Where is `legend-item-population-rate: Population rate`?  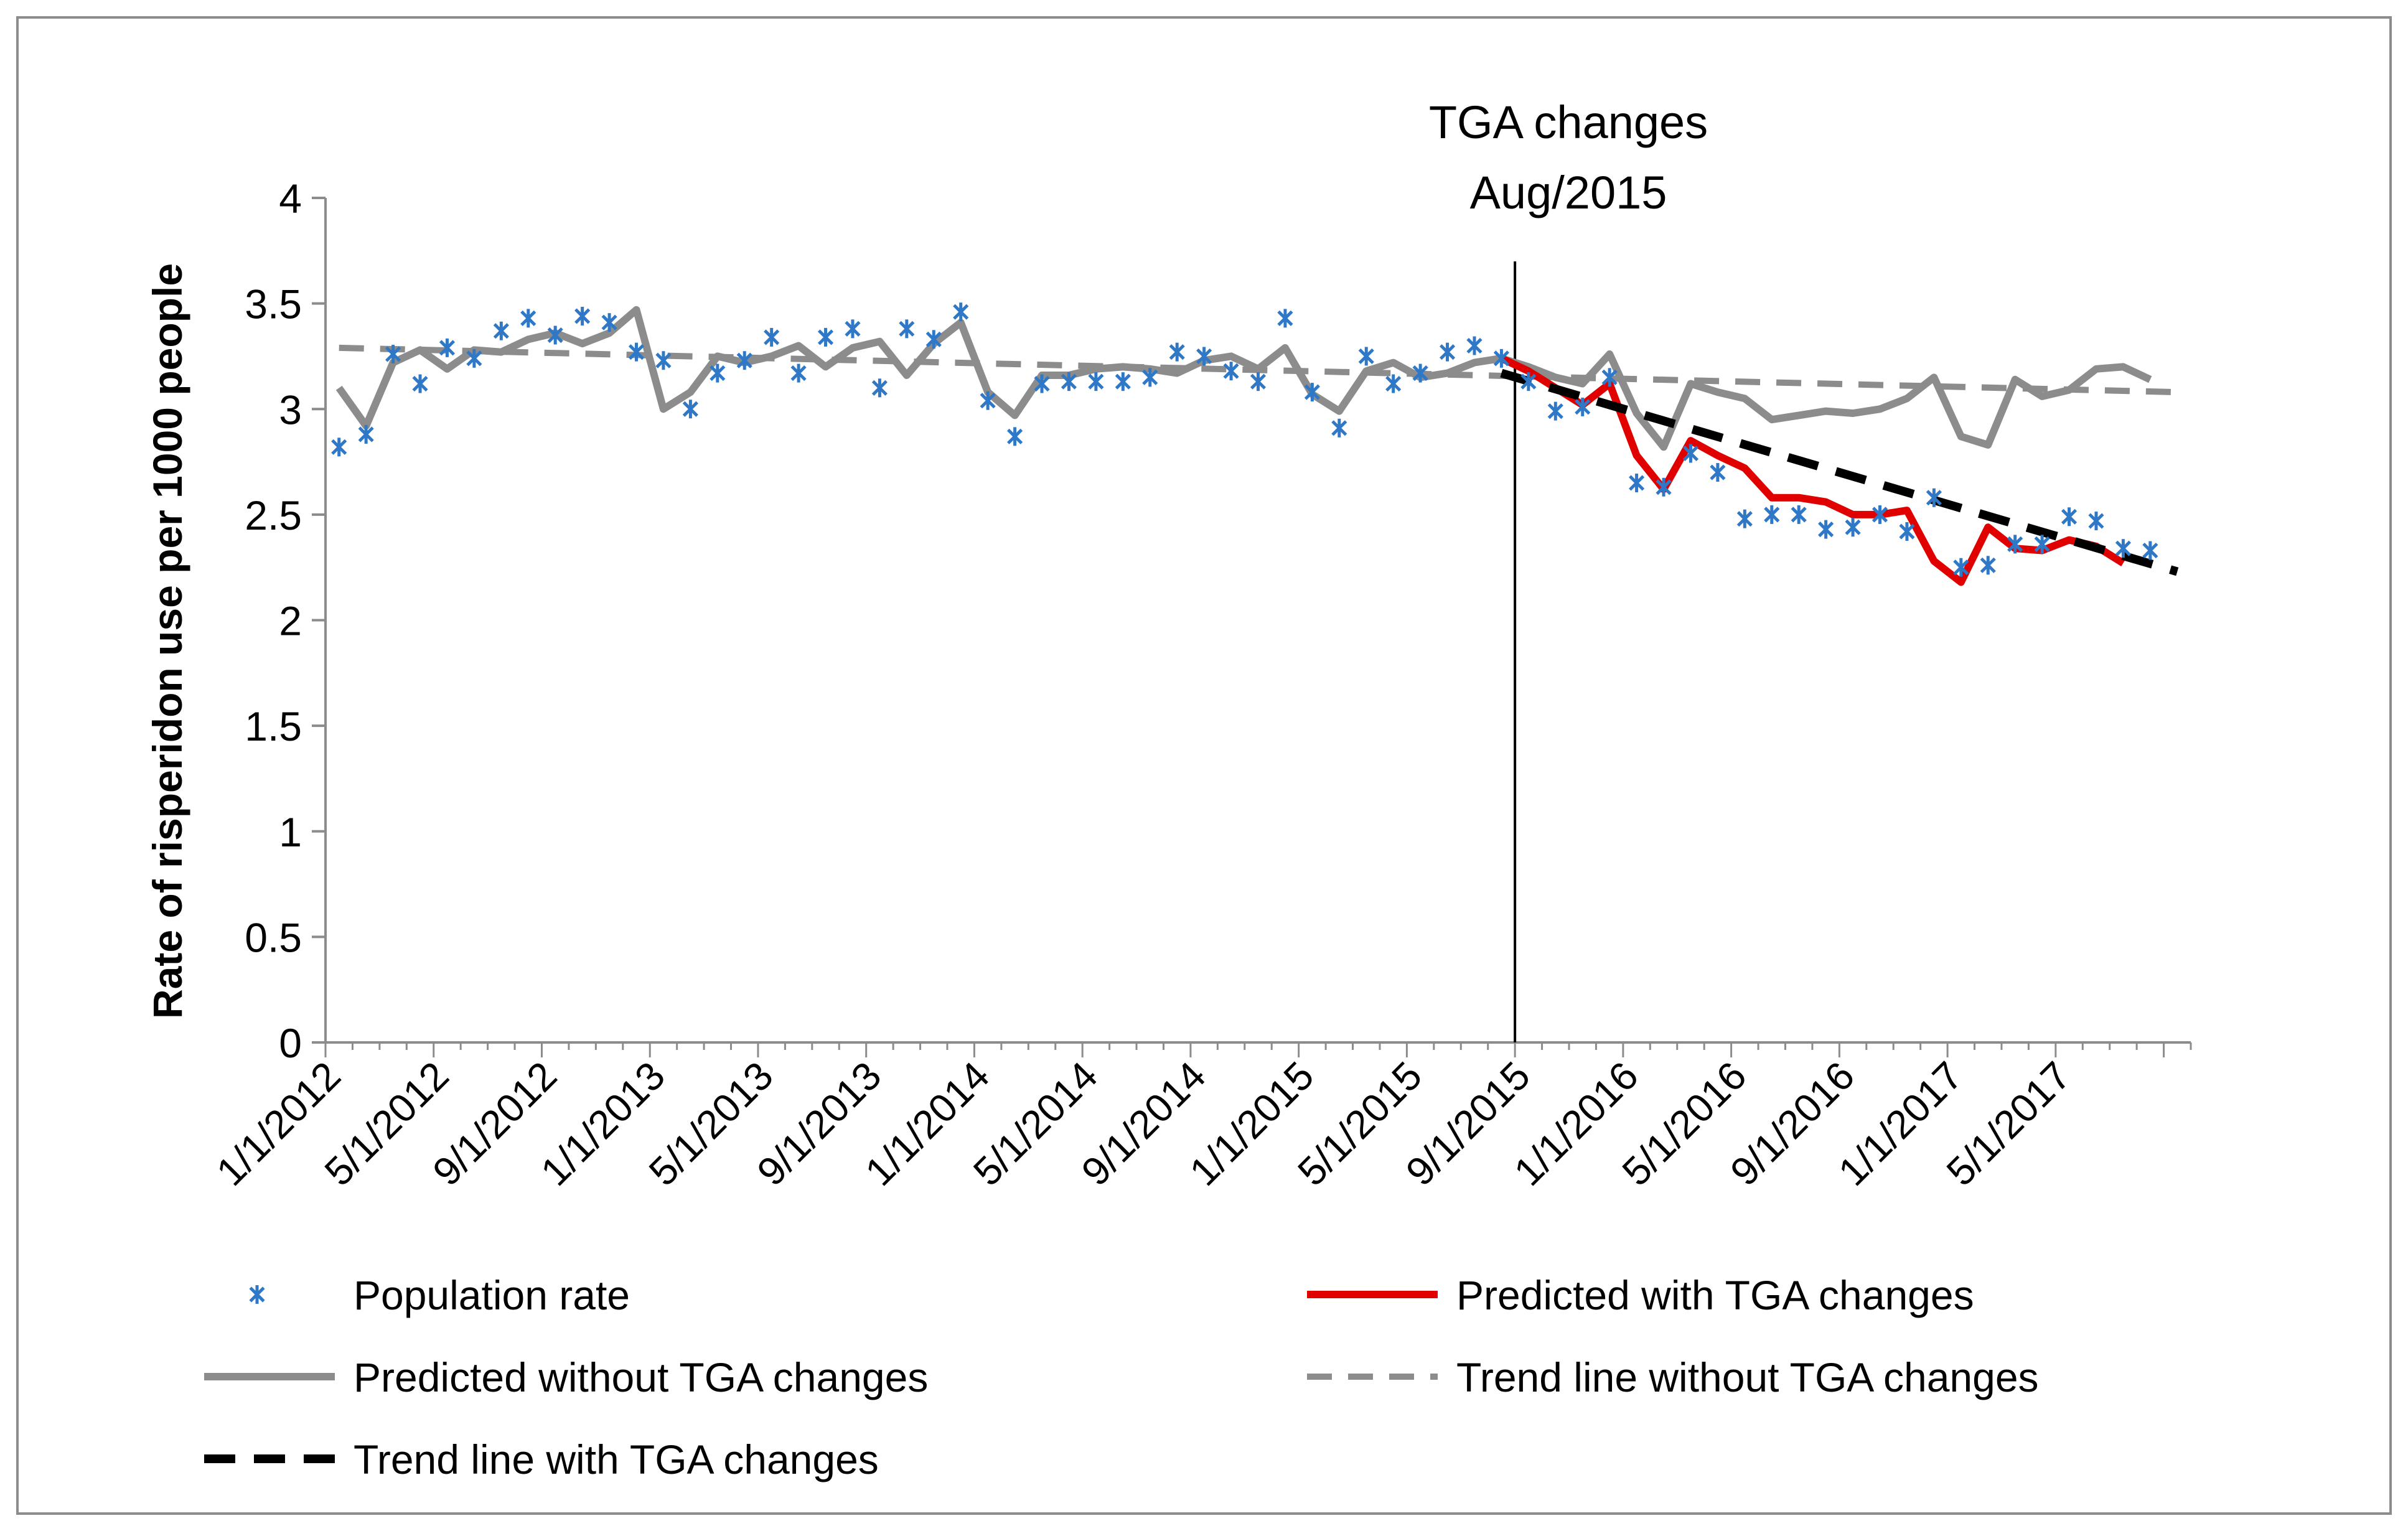
legend-item-population-rate: Population rate is located at coordinates (439, 1295).